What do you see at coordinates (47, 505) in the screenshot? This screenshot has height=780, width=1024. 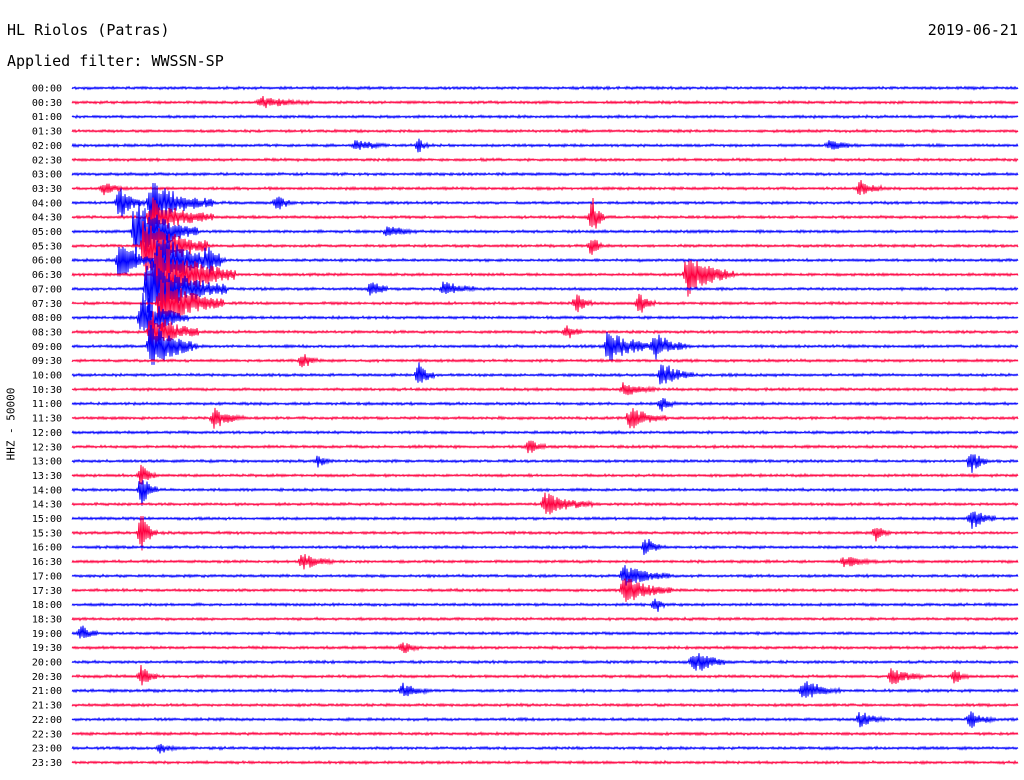 I see `row-time-label: 14:30` at bounding box center [47, 505].